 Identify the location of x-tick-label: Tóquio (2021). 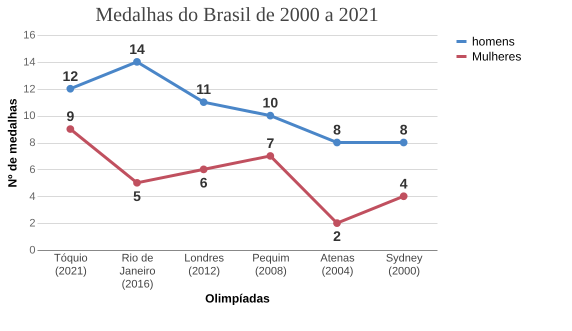
(71, 265).